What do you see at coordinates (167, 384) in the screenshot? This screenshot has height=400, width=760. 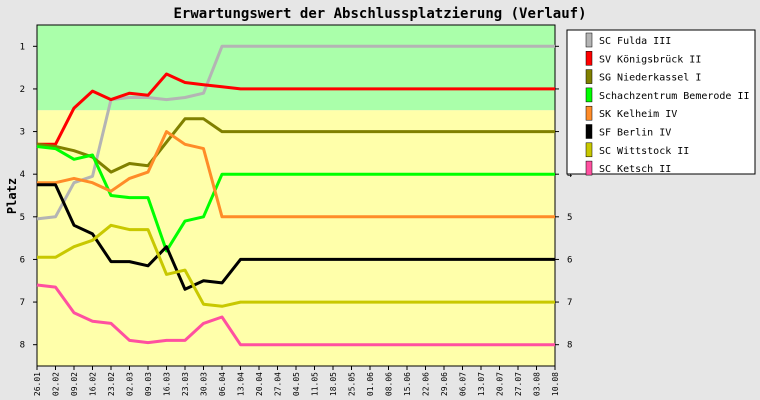 I see `x-tick-label: 16.03` at bounding box center [167, 384].